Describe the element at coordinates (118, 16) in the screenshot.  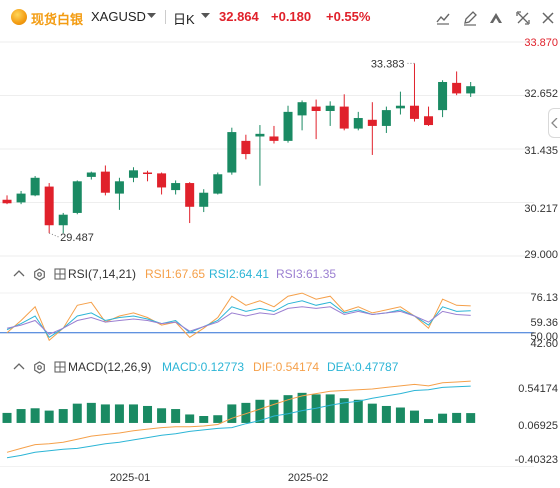
I see `symbol-code: XAGUSD` at that location.